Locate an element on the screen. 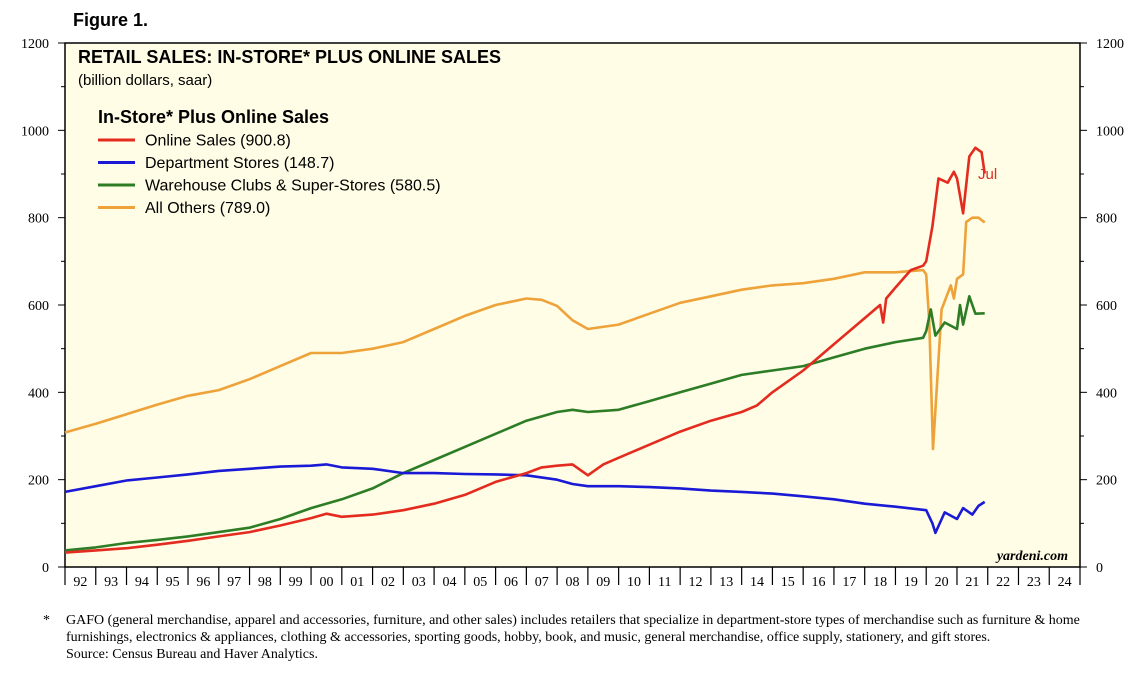  y-tick-label-right: 0 is located at coordinates (1099, 568).